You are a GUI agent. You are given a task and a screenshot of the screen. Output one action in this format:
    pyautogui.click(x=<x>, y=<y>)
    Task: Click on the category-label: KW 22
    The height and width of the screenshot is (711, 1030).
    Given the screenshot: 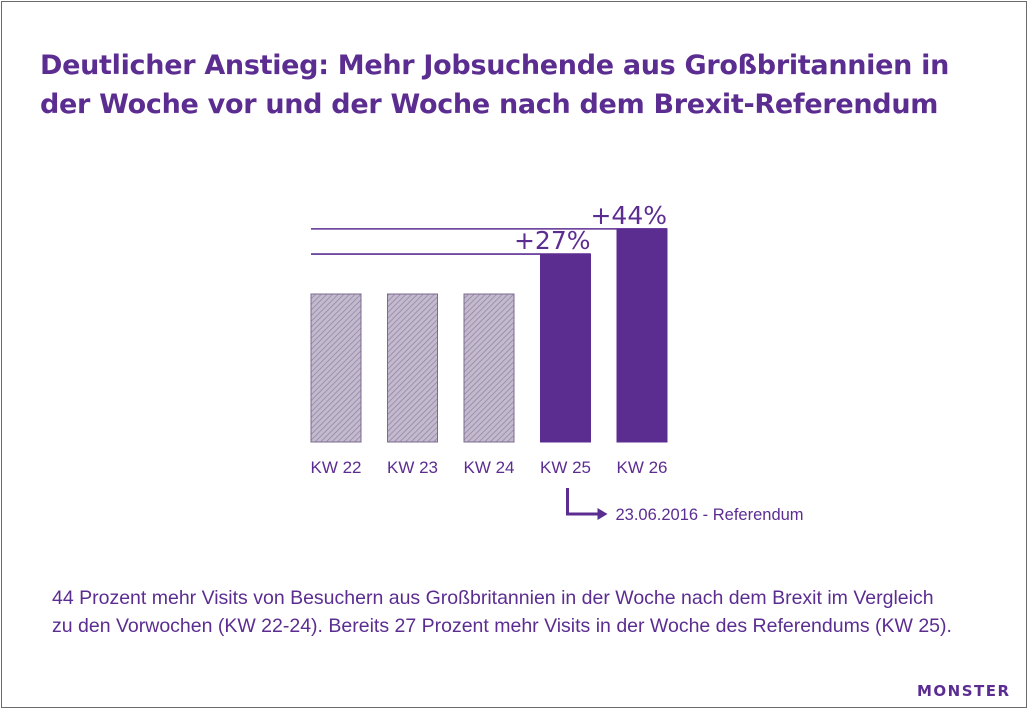 What is the action you would take?
    pyautogui.click(x=335, y=467)
    